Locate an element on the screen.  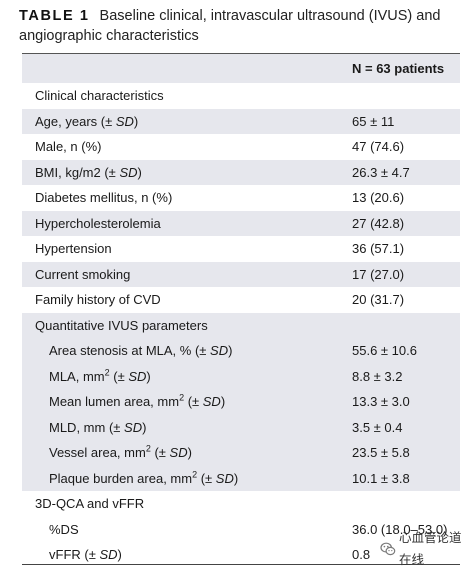
table-row: MLD, mm (± SD) 3.5 ± 0.4 is located at coordinates (241, 427).